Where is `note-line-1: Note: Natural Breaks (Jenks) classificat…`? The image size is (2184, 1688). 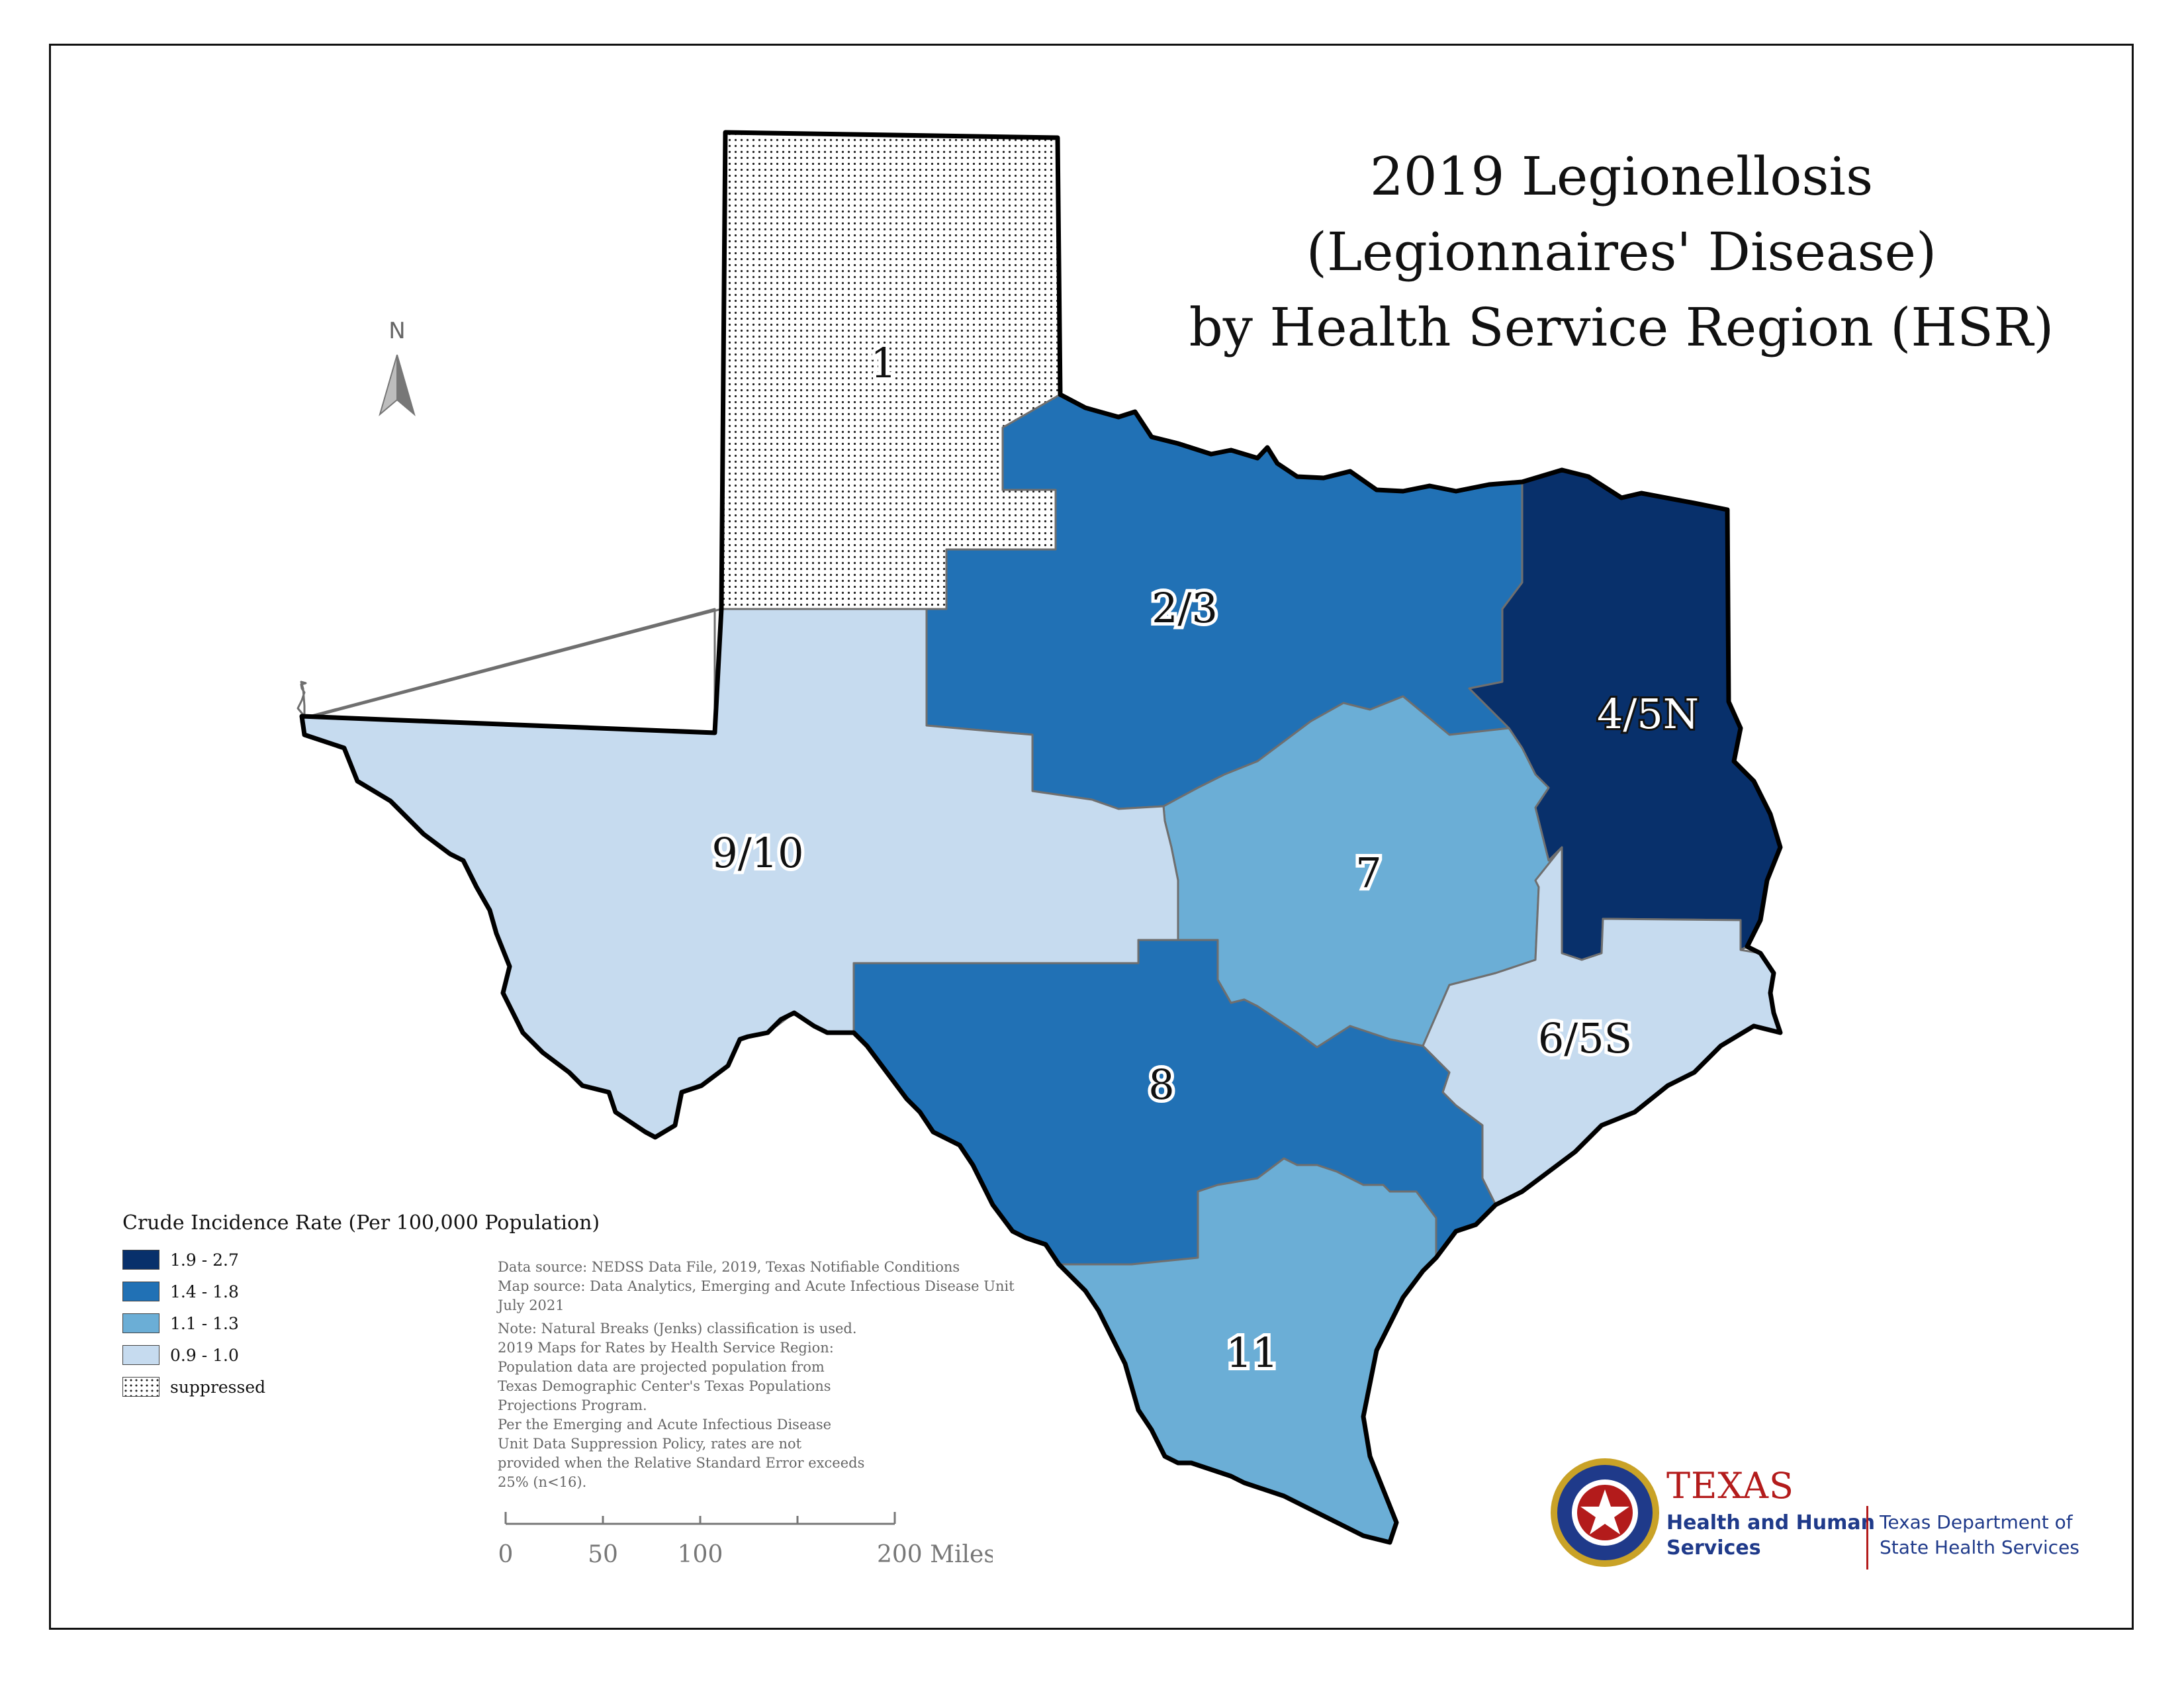 note-line-1: Note: Natural Breaks (Jenks) classificat… is located at coordinates (677, 1328).